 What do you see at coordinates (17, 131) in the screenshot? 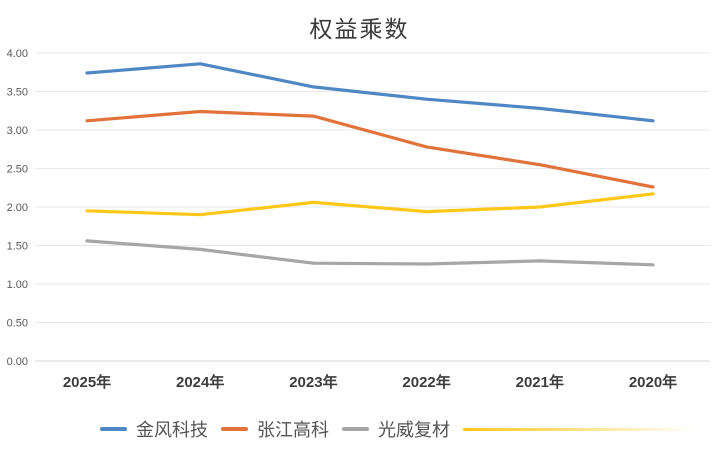
I see `y-tick-label: 3.00` at bounding box center [17, 131].